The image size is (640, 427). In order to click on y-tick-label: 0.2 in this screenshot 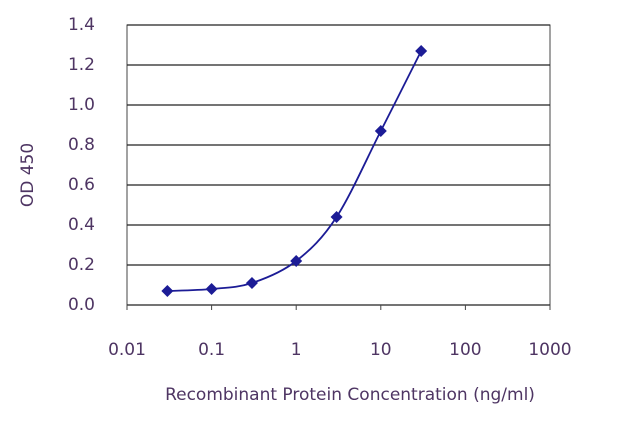, I will do `click(81, 265)`.